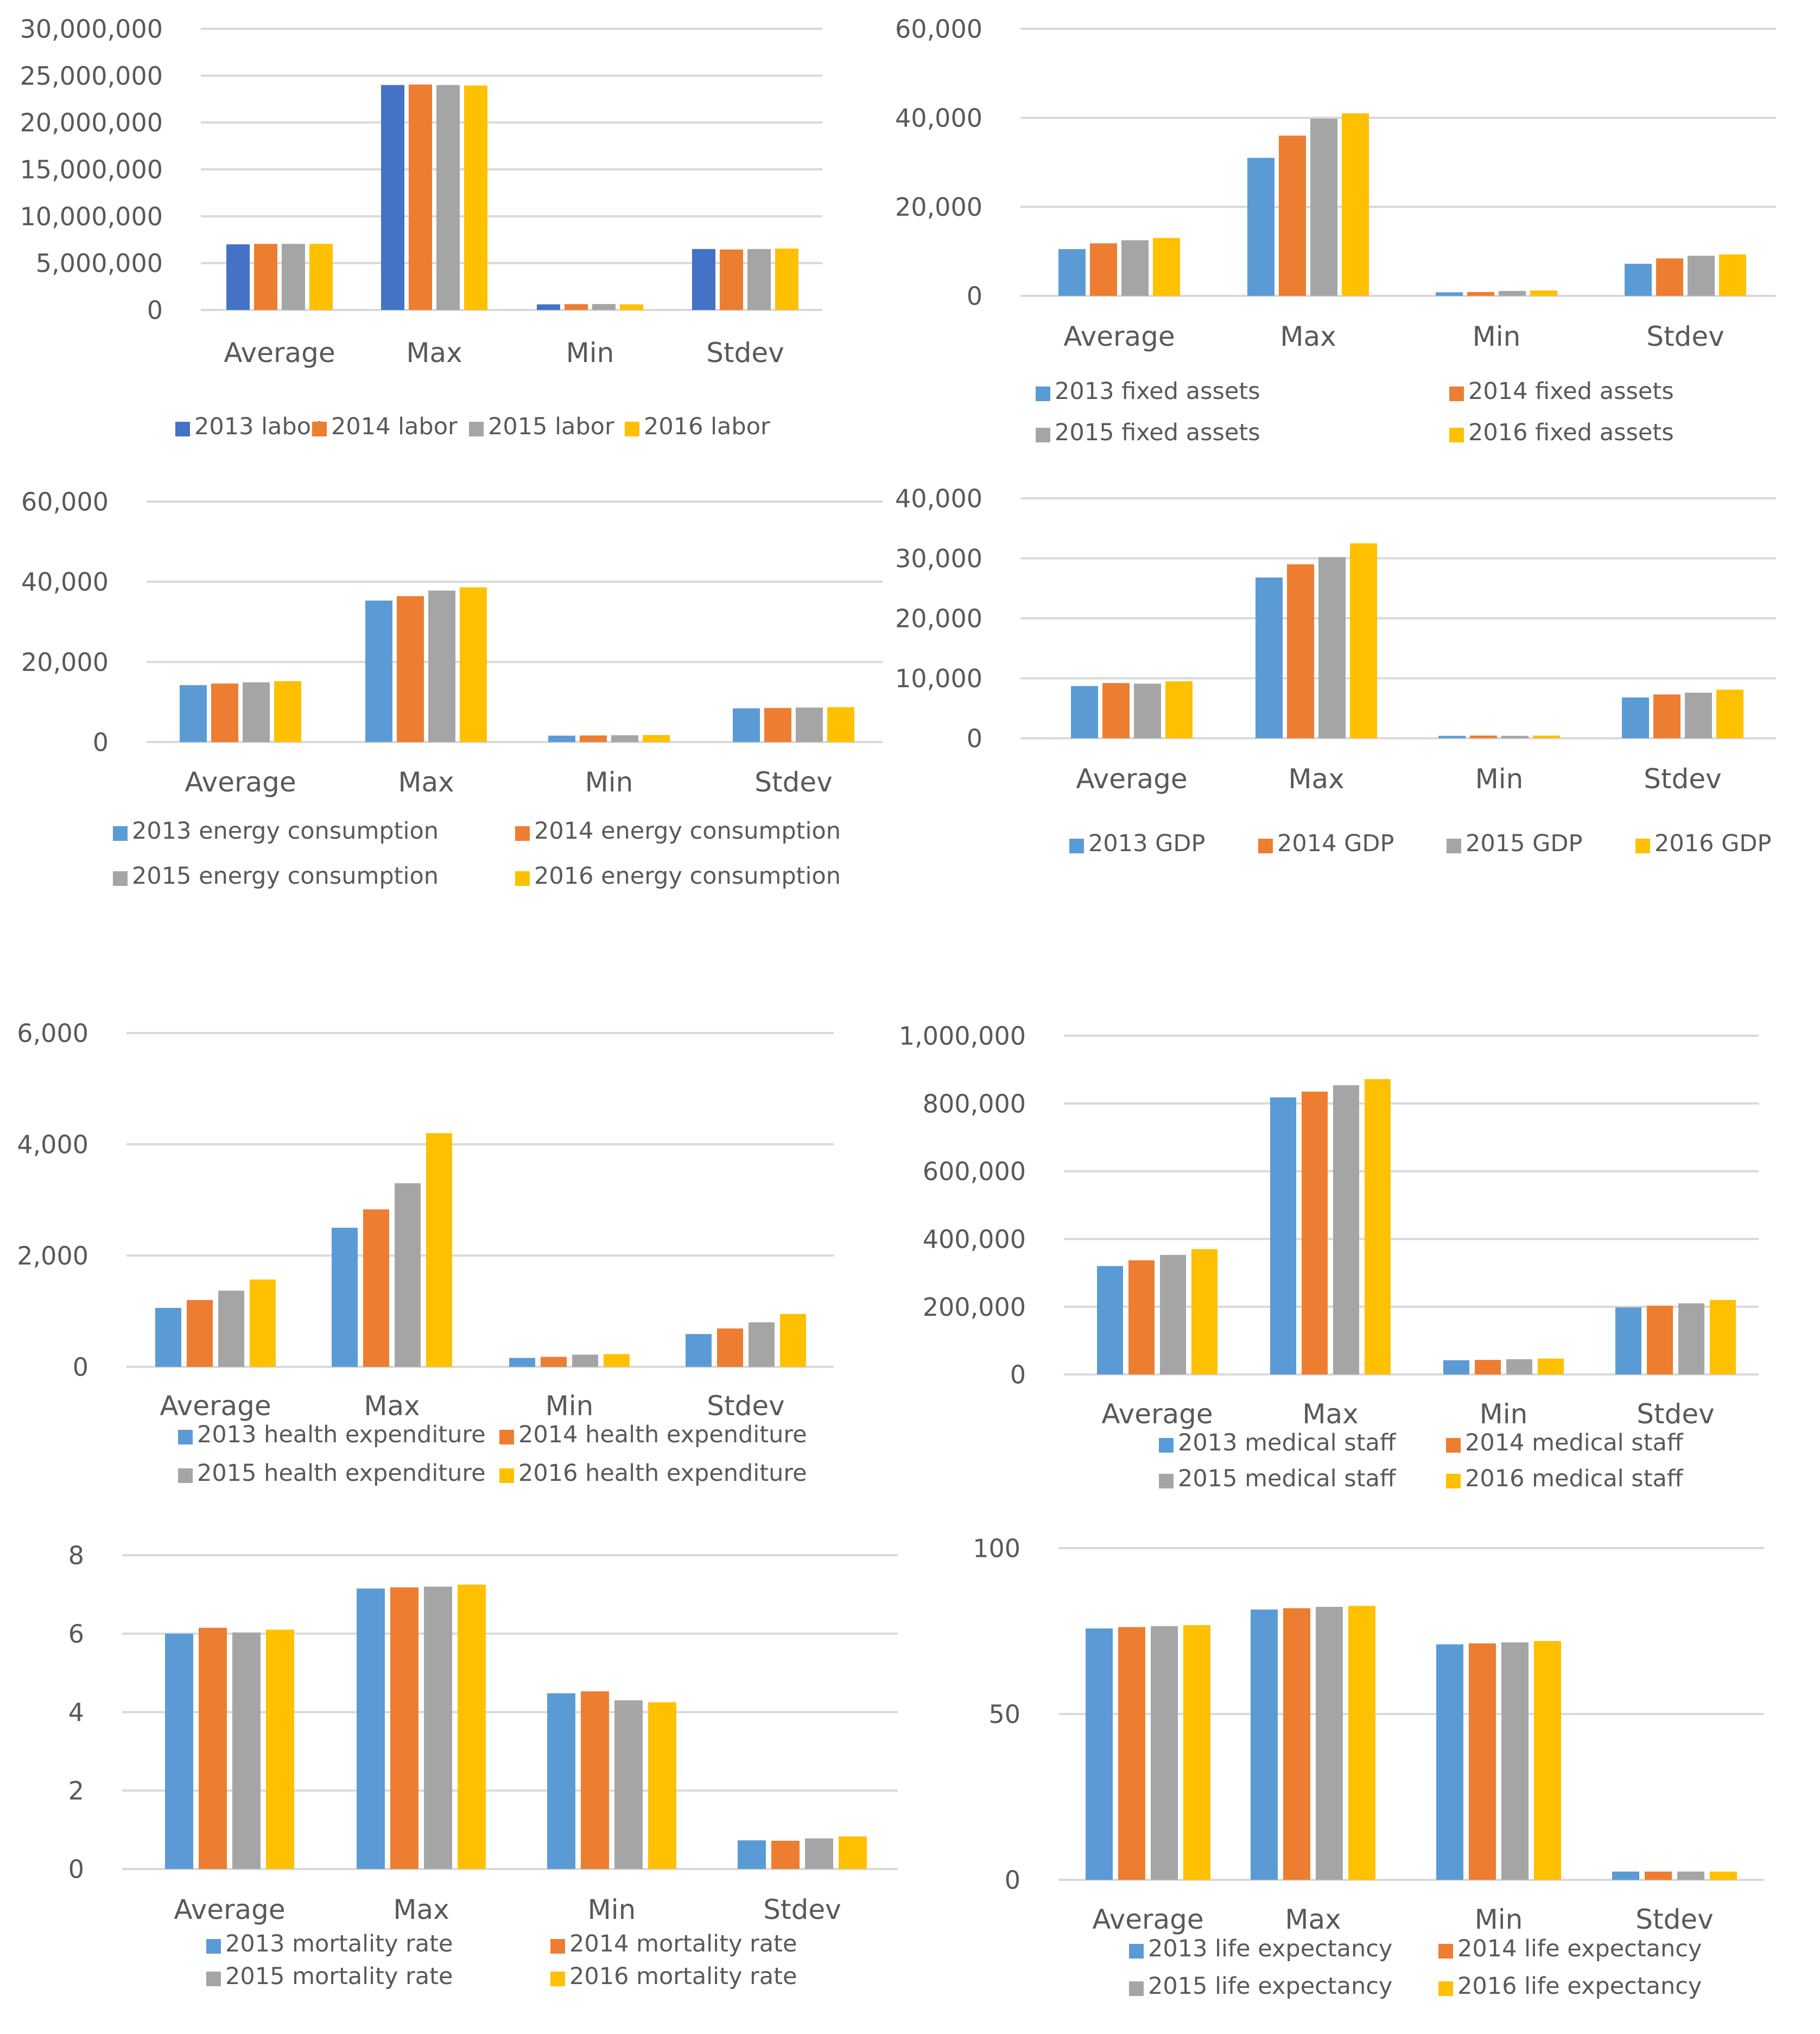  What do you see at coordinates (785, 1854) in the screenshot?
I see `bar-2014-mortality-rate-stdev` at bounding box center [785, 1854].